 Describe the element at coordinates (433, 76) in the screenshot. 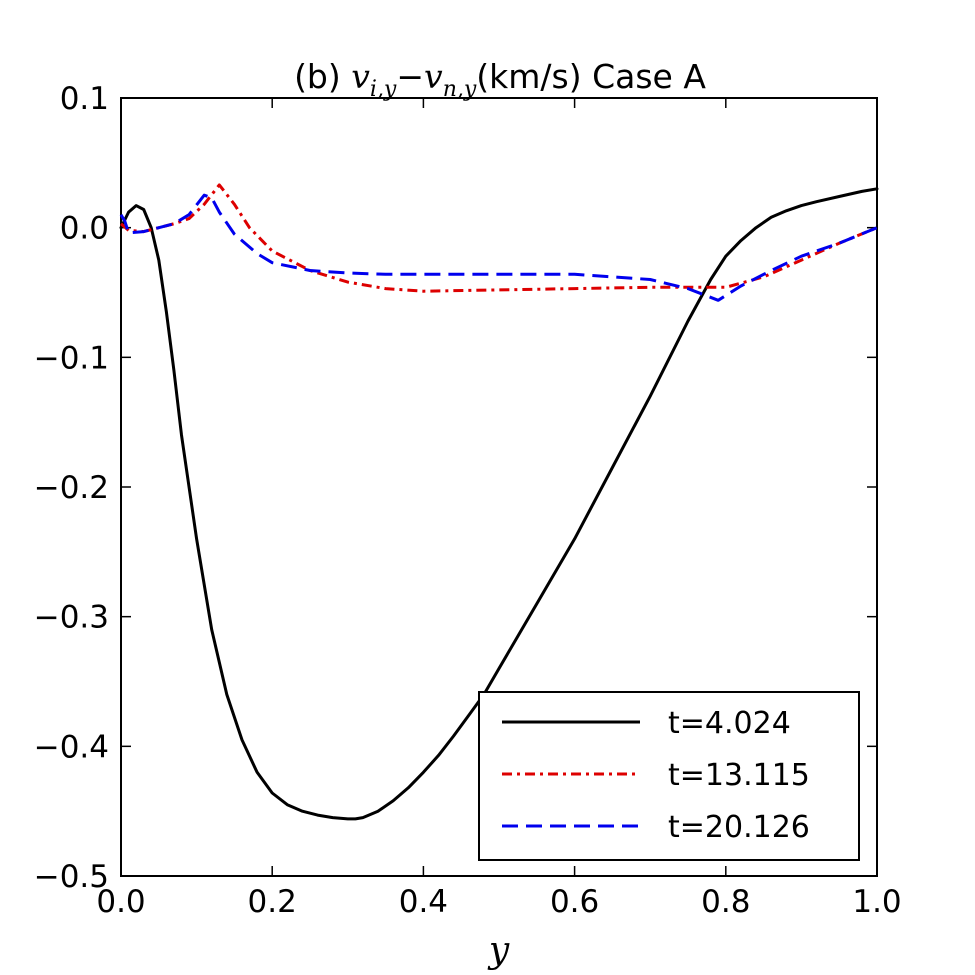

I see `title-var2: v` at that location.